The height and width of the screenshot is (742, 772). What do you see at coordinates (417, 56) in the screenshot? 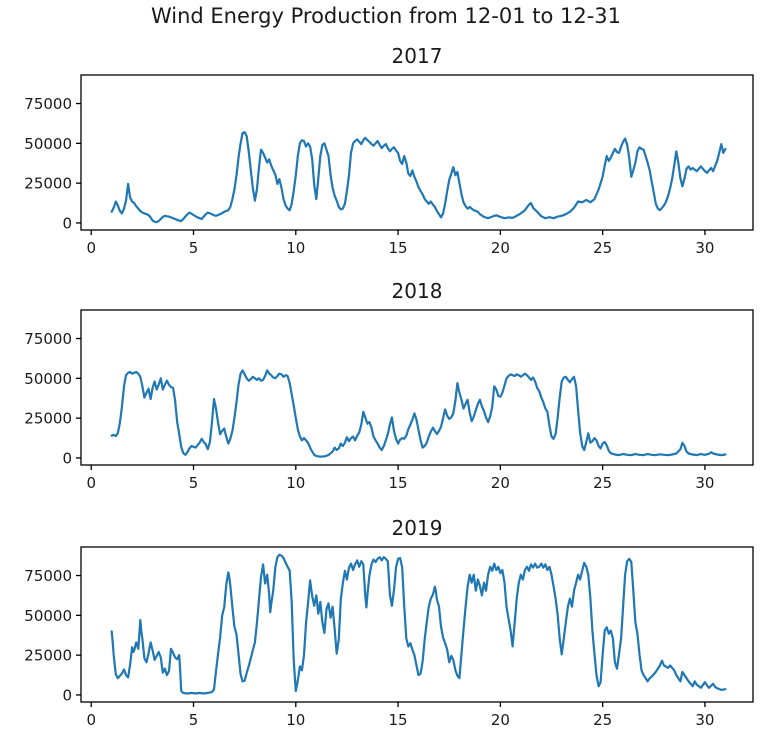
I see `subplot-2017-title: 2017` at bounding box center [417, 56].